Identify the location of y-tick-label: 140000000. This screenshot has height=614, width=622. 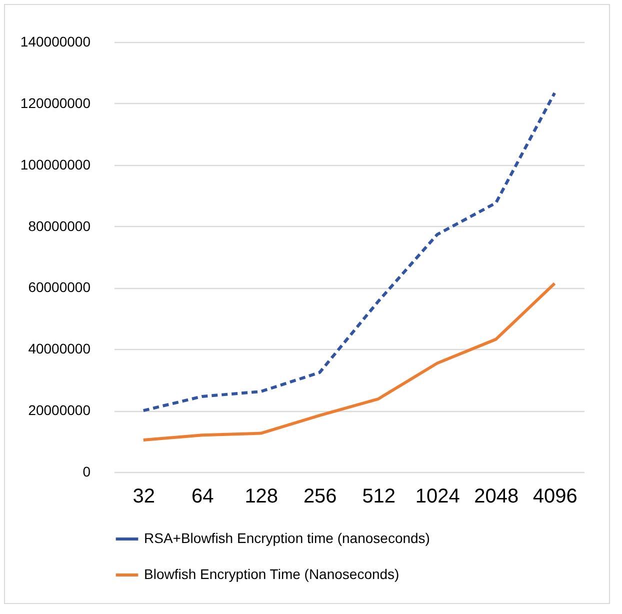
(55, 42).